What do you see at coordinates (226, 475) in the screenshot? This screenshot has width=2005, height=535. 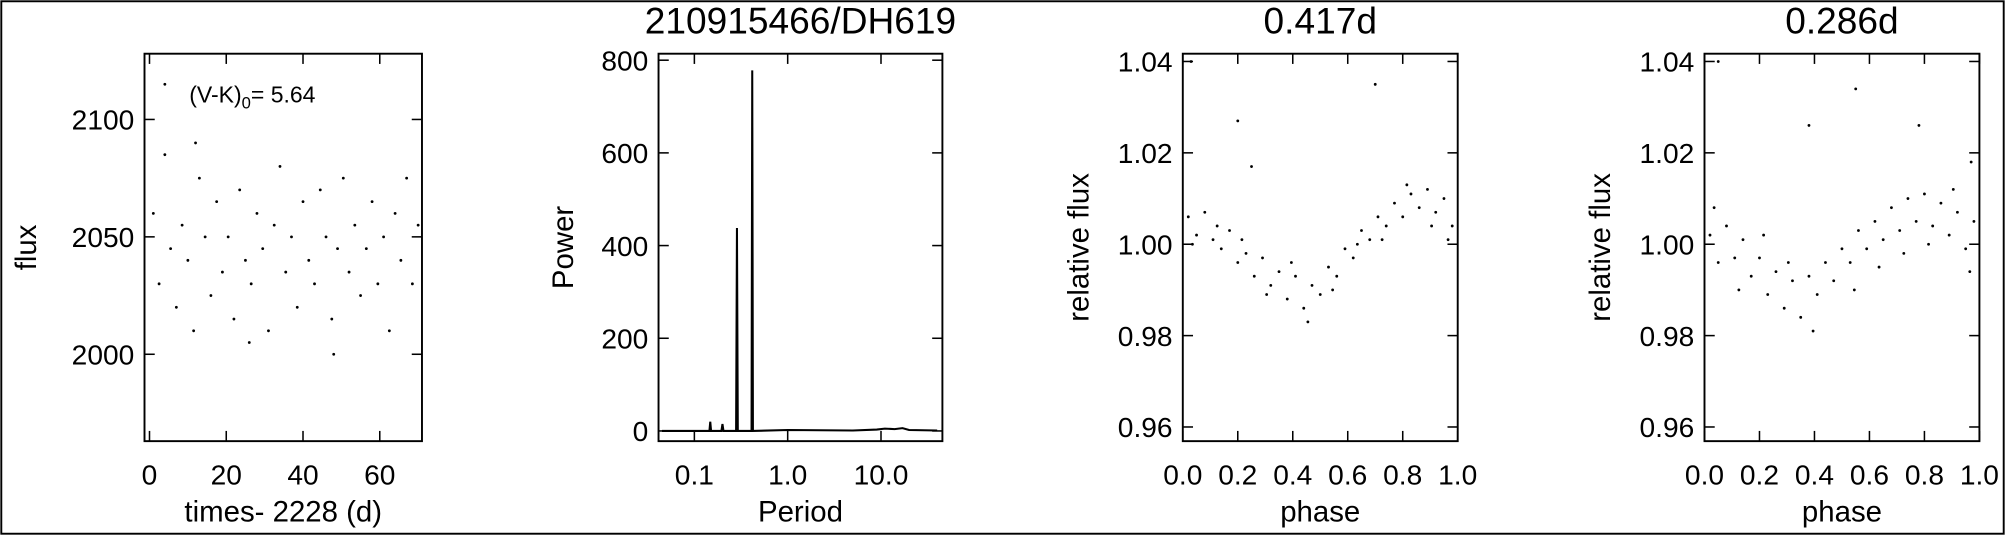 I see `x-tick-label: 20` at bounding box center [226, 475].